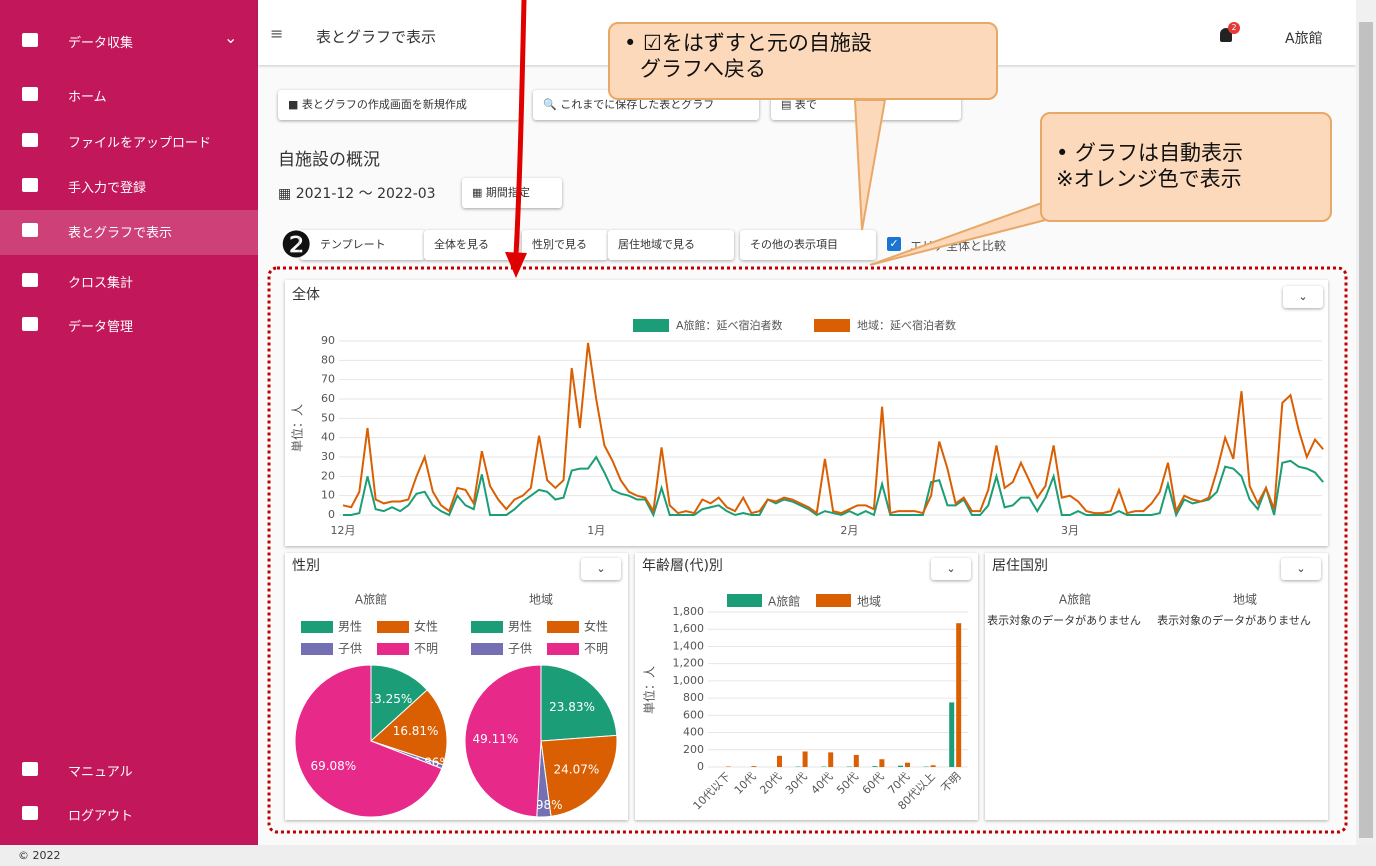  I want to click on step-marker: ❷, so click(296, 245).